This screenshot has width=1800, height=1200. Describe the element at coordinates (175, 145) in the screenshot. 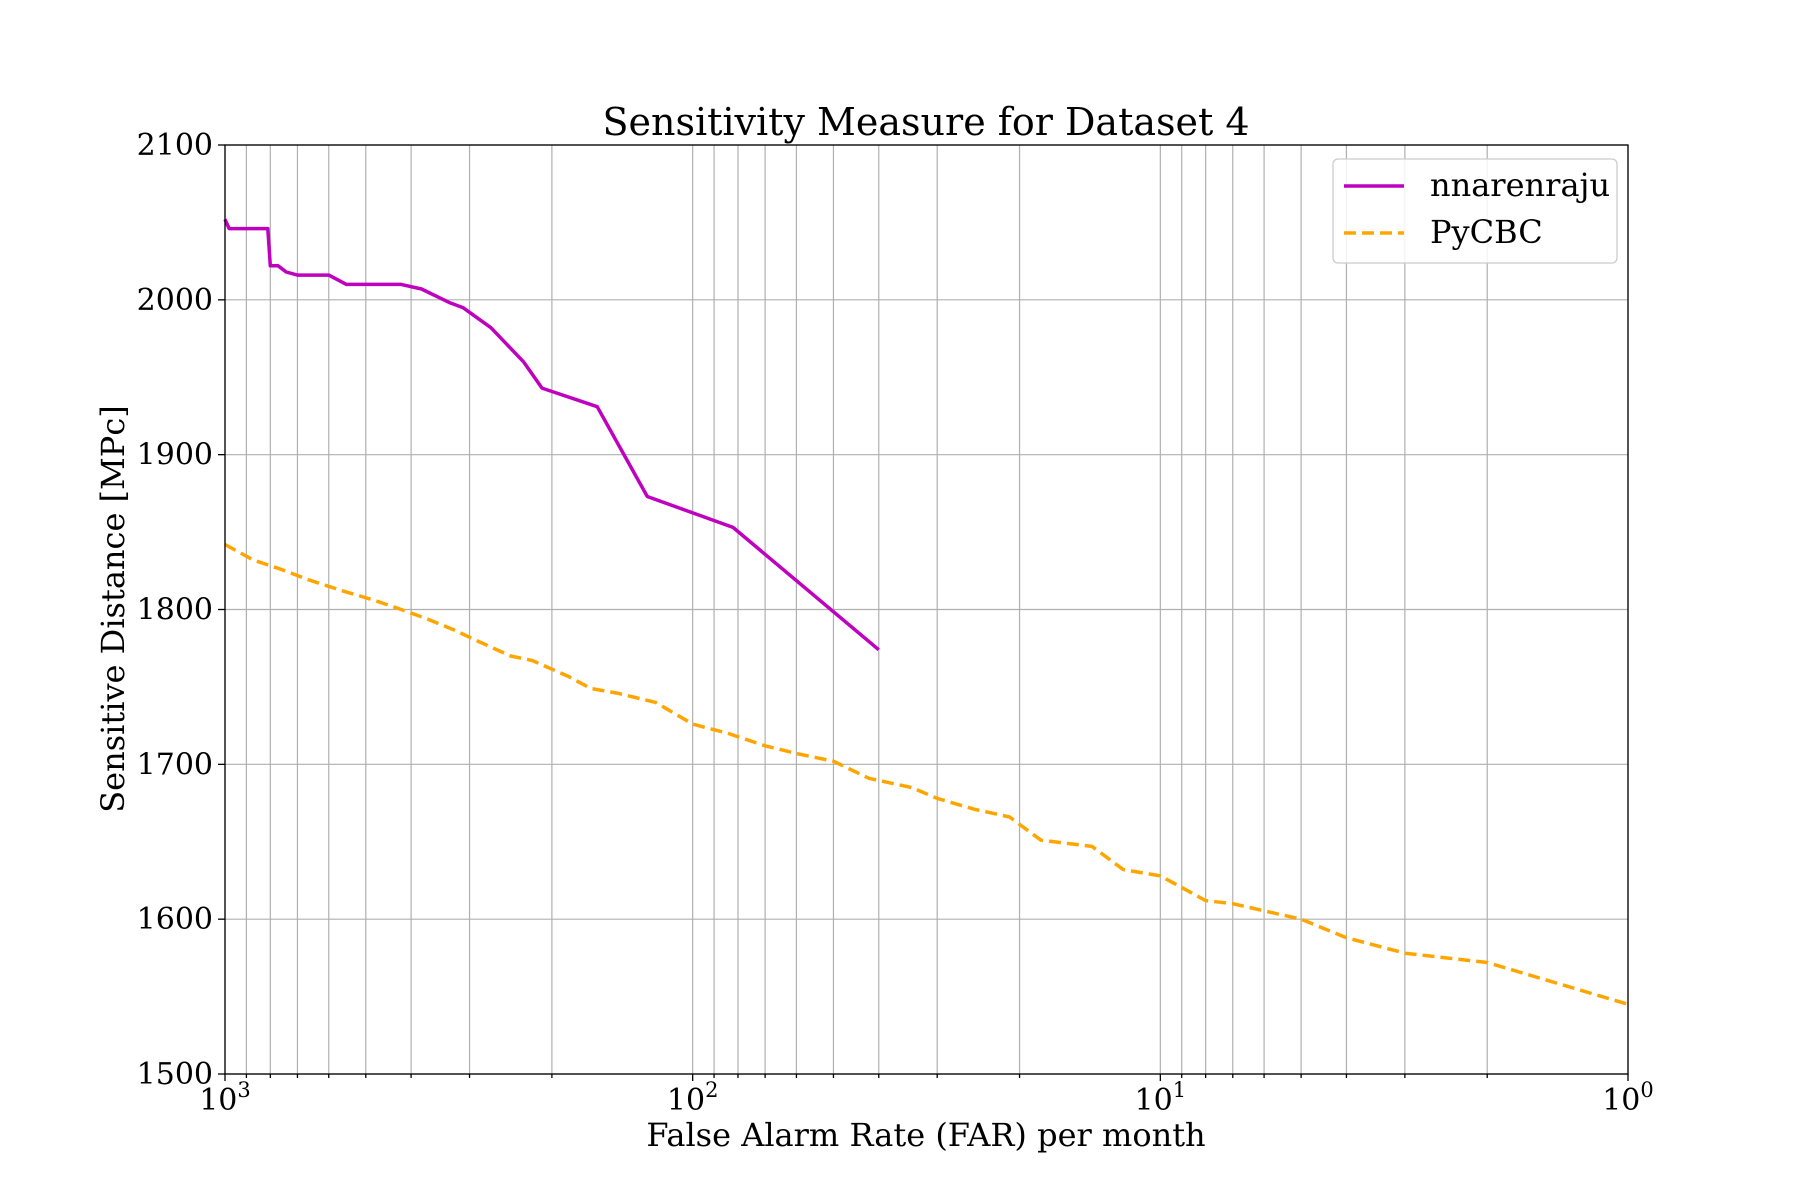

I see `y-tick-label: 2100` at that location.